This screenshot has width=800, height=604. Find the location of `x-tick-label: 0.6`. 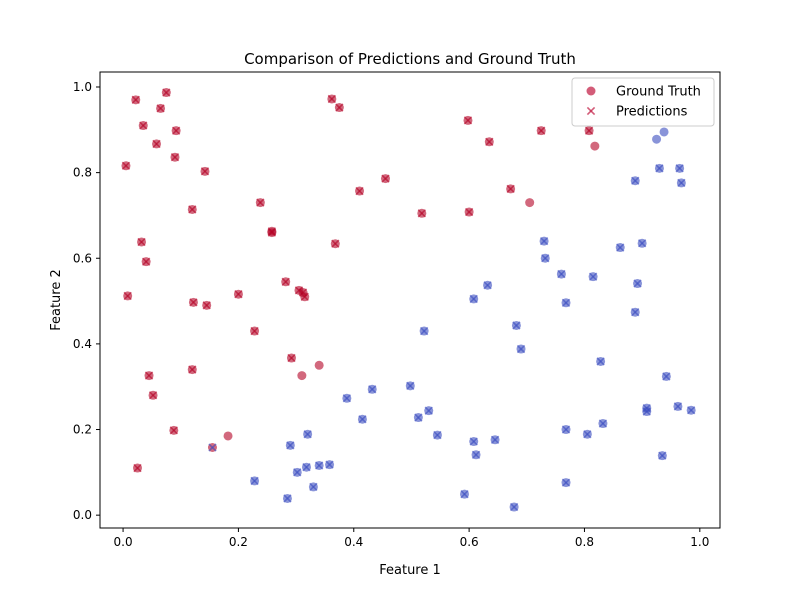

x-tick-label: 0.6 is located at coordinates (469, 542).